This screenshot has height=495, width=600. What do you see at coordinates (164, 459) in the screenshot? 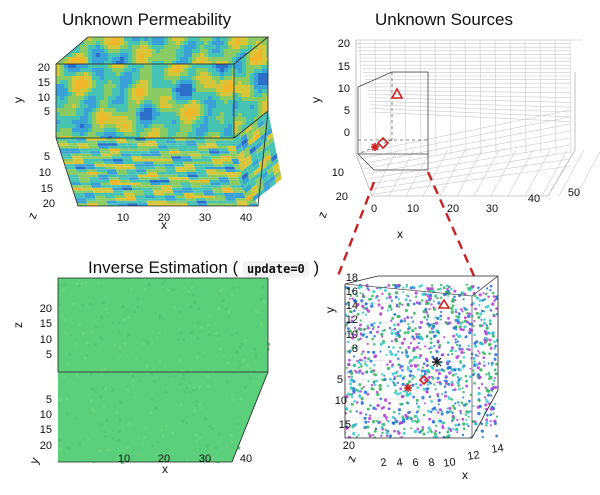
I see `inv-x-tick: 20` at bounding box center [164, 459].